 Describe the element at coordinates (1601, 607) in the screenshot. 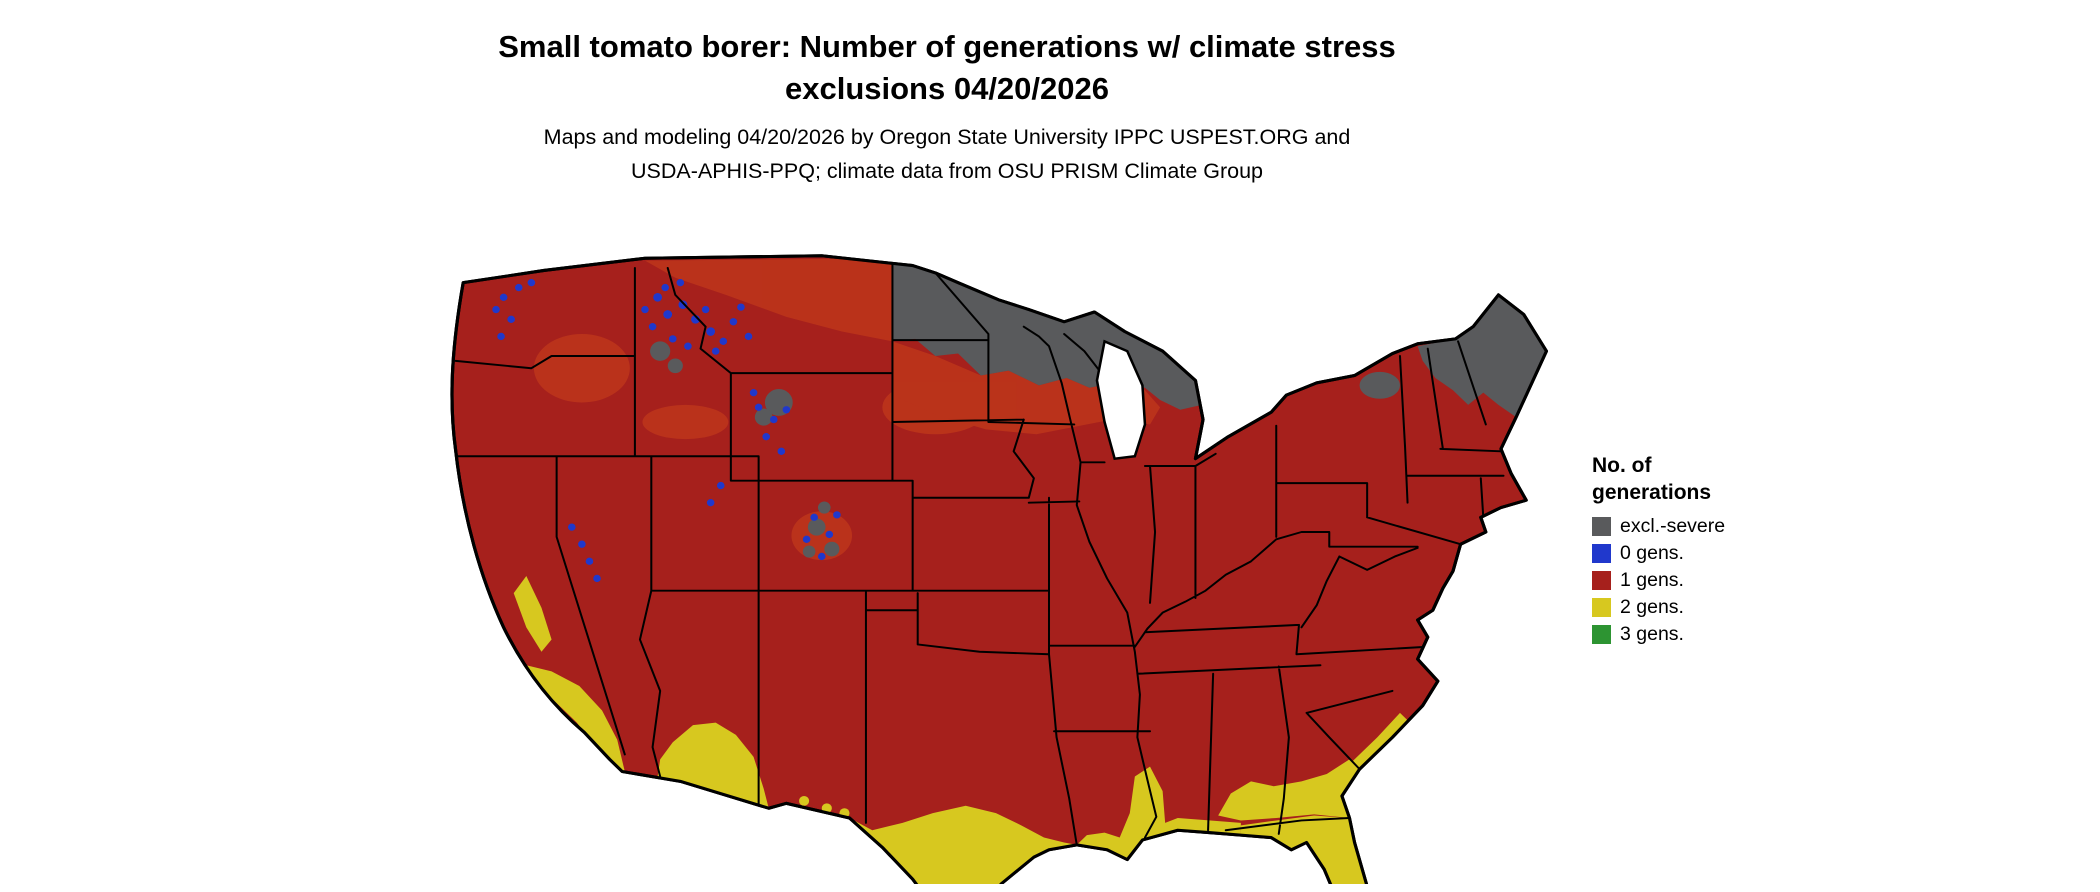

I see `legend-swatch-2-gens-icon` at that location.